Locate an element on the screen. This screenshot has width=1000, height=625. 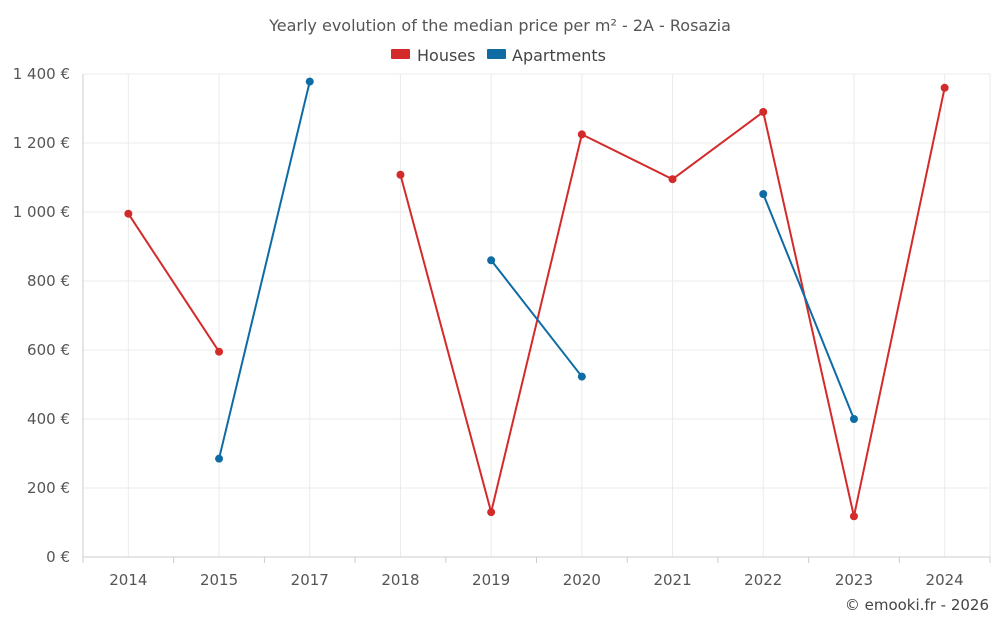
x-tick-label: 2018 is located at coordinates (400, 580).